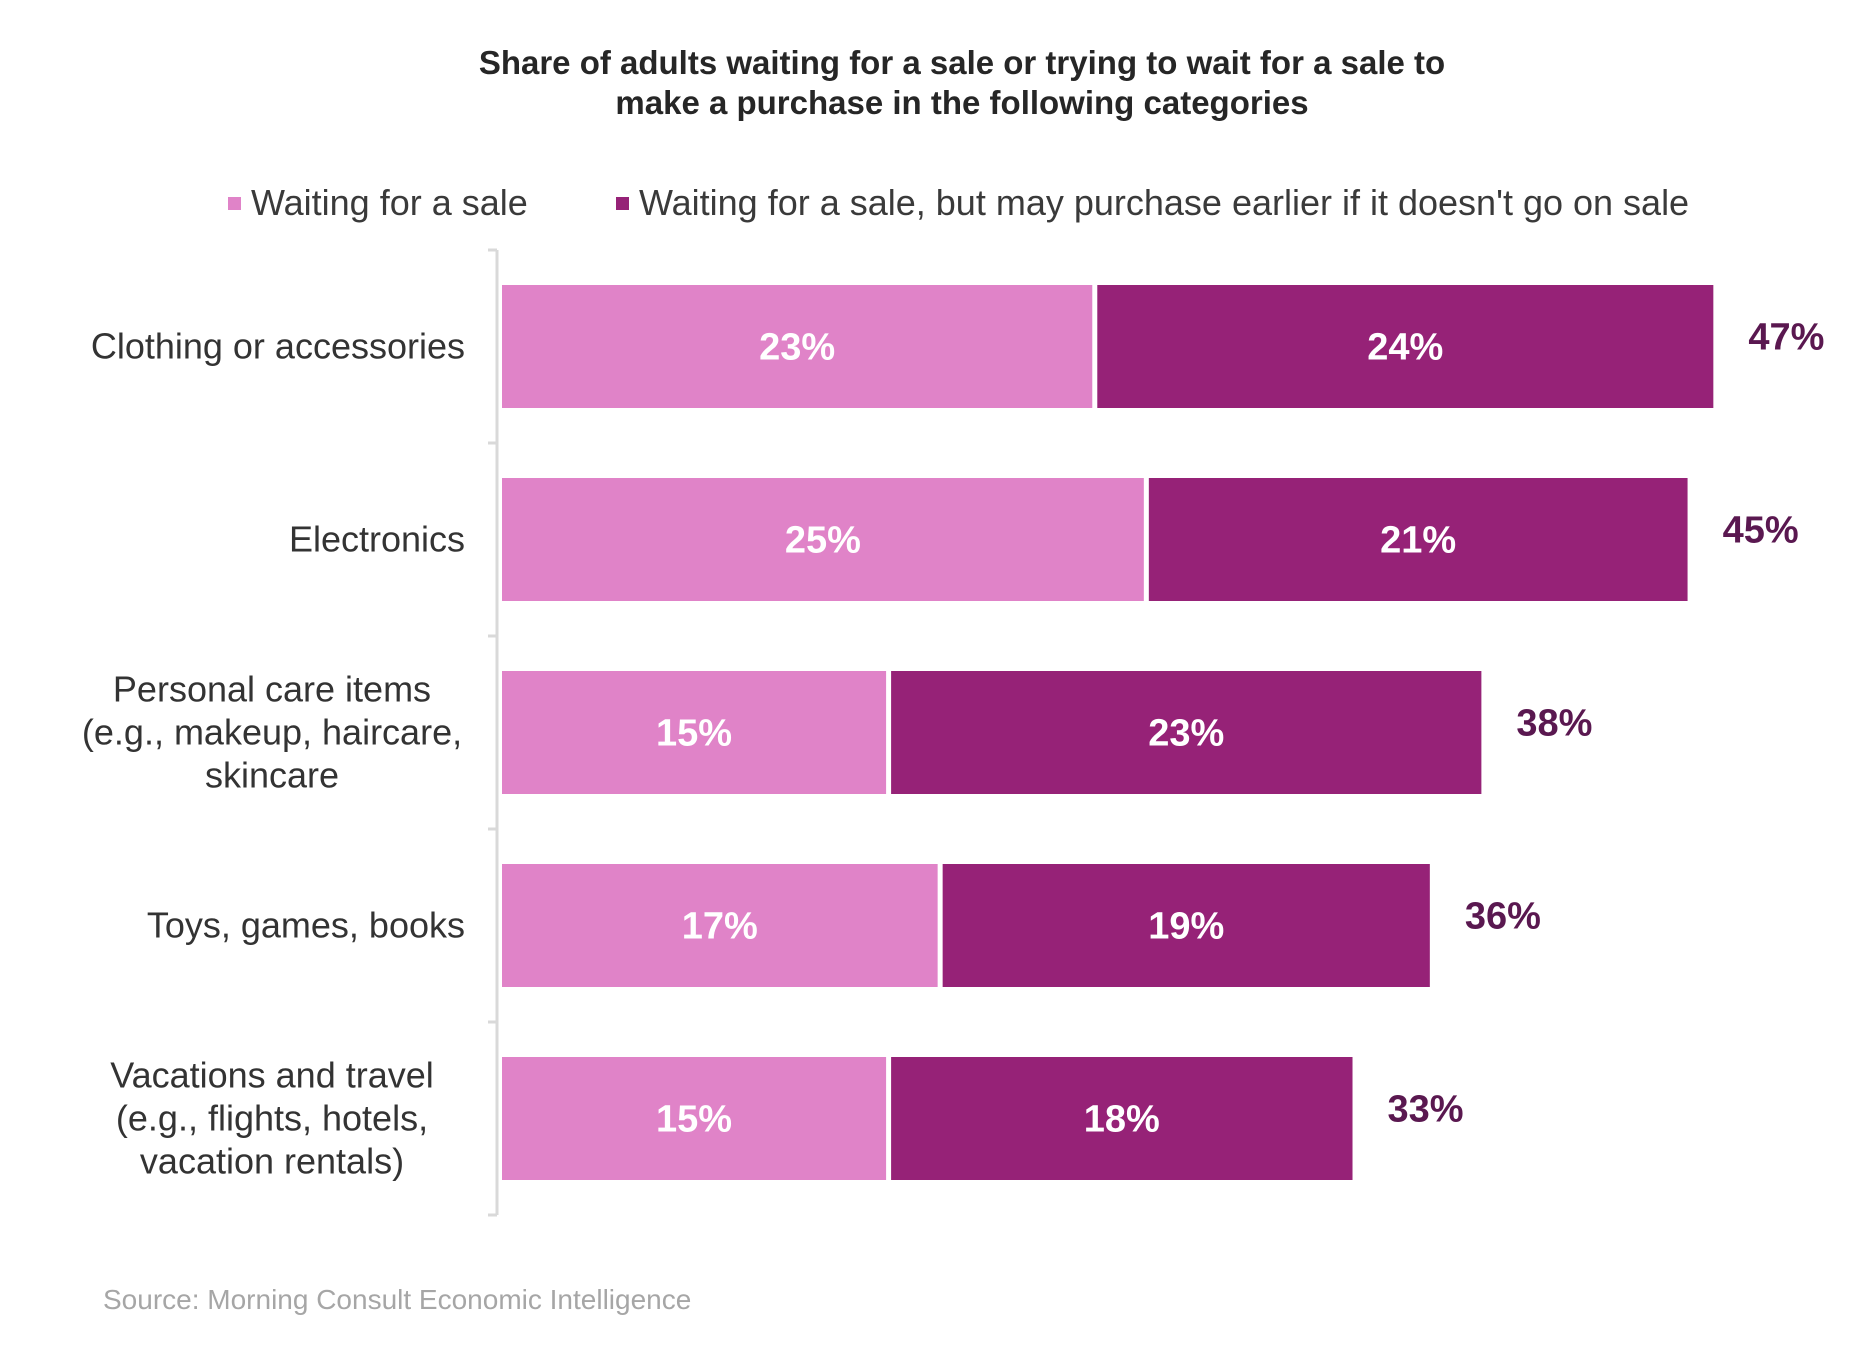 This screenshot has width=1852, height=1347. I want to click on bar-total-label: 38%, so click(1554, 724).